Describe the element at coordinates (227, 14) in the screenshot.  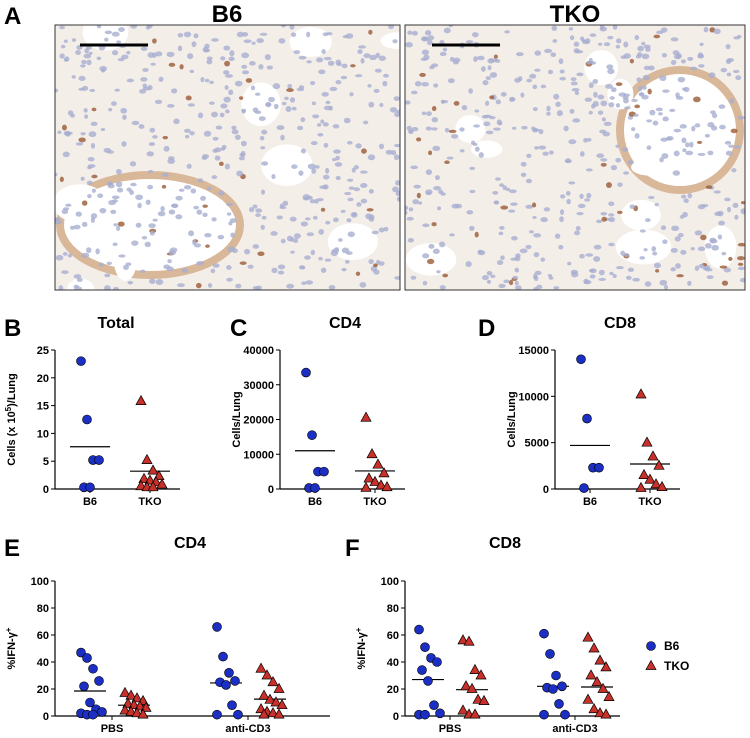
I see `image-title: B6` at that location.